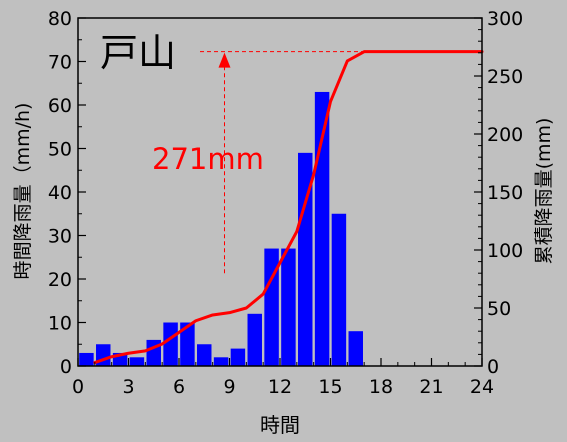 The width and height of the screenshot is (567, 442). Describe the element at coordinates (330, 387) in the screenshot. I see `x-tick-label-15: 15` at that location.